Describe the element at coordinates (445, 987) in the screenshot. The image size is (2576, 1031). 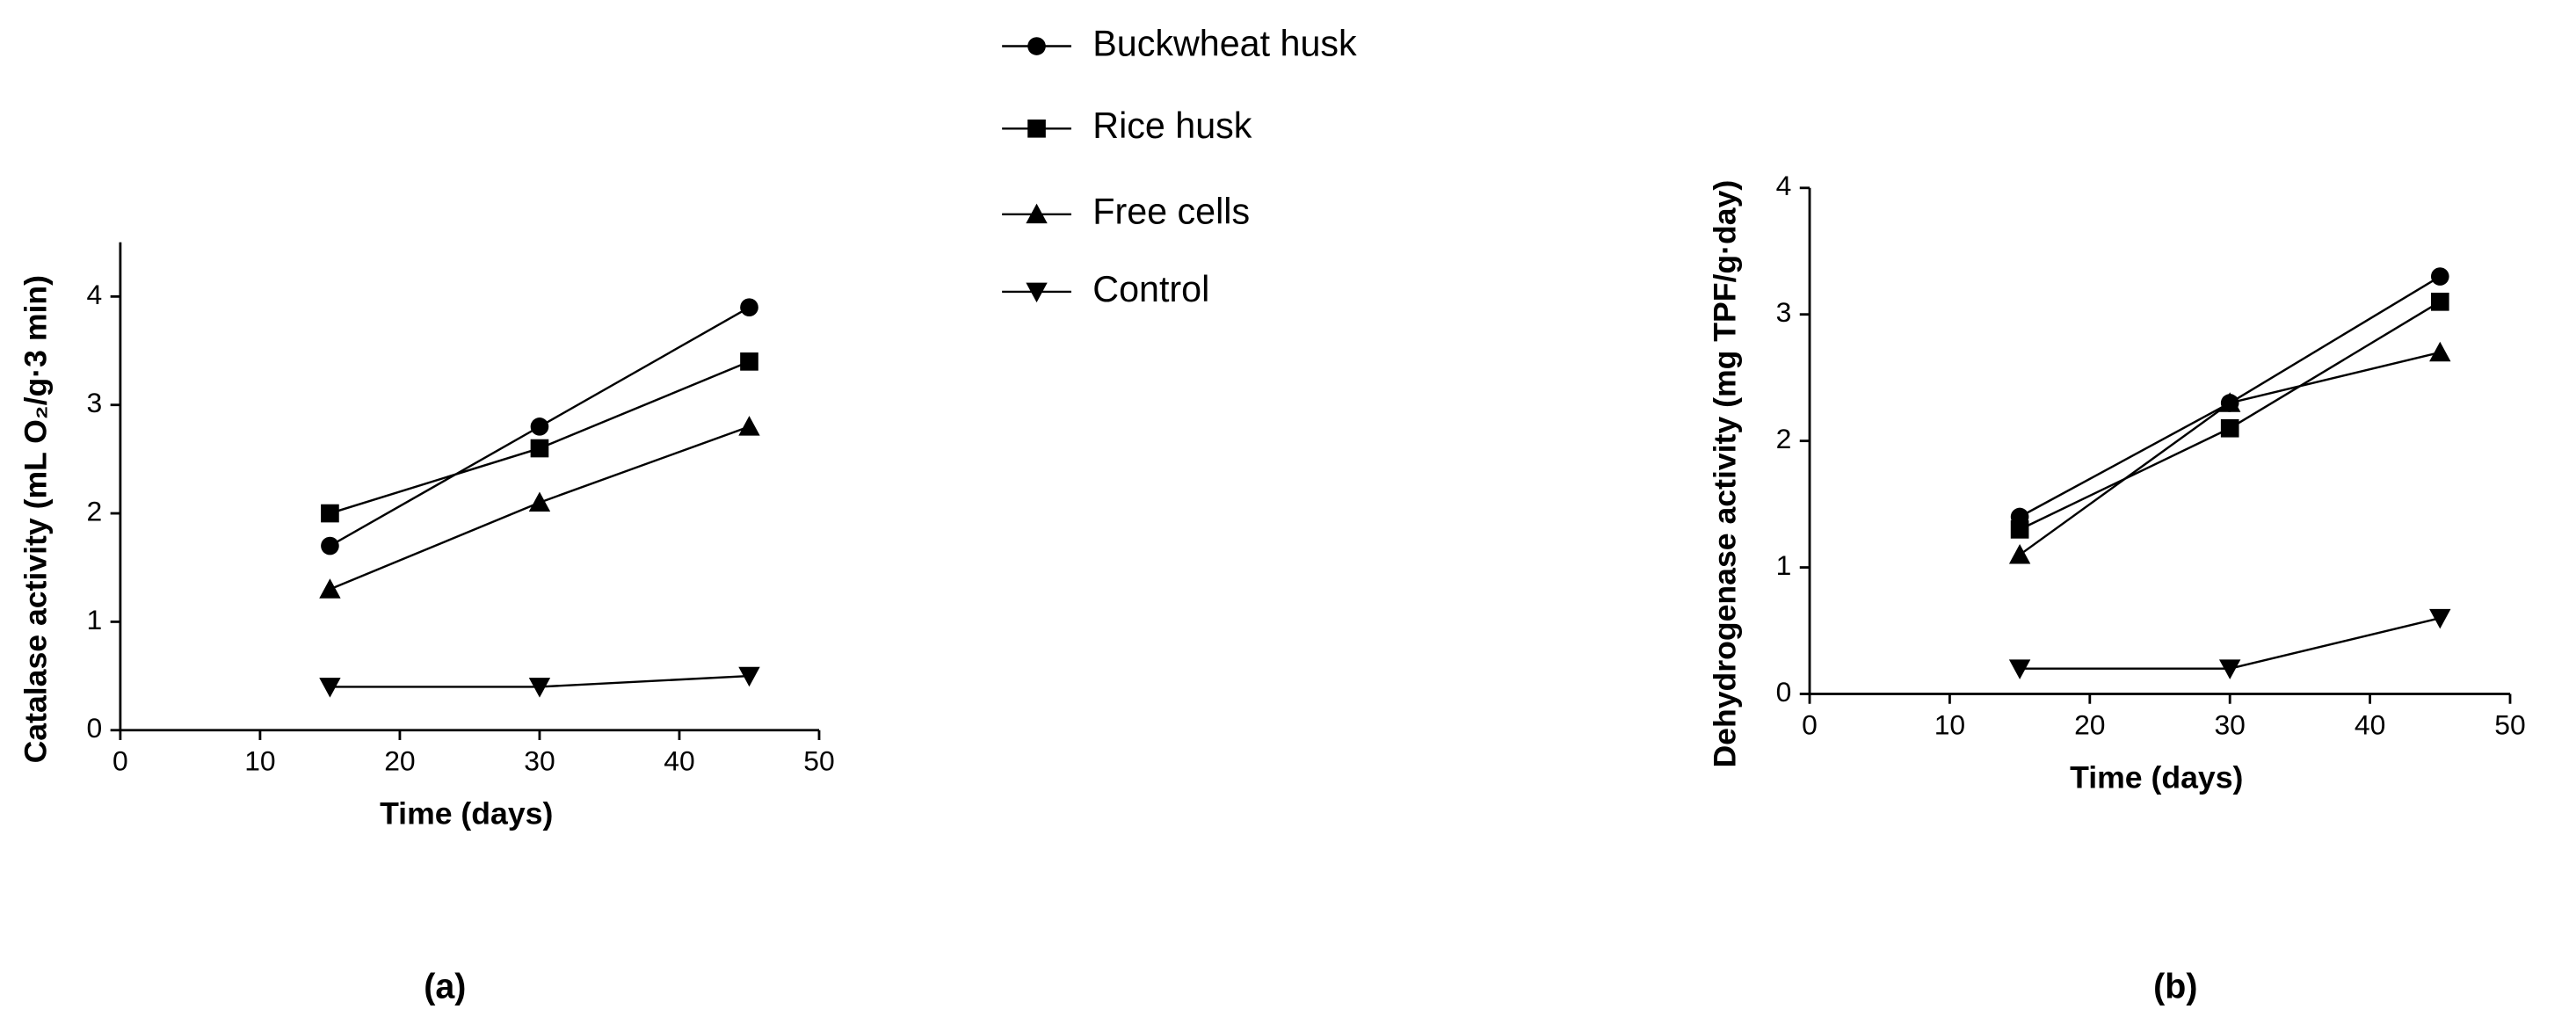
I see `panel-label: (a)` at that location.